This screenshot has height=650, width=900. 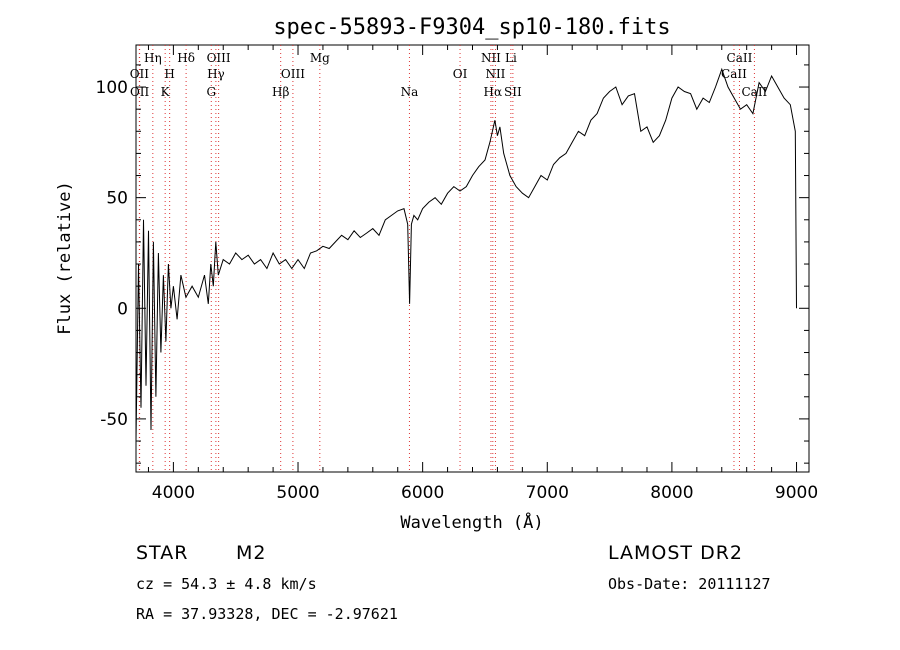 I want to click on y-axis-label: Flux (relative), so click(x=65, y=258).